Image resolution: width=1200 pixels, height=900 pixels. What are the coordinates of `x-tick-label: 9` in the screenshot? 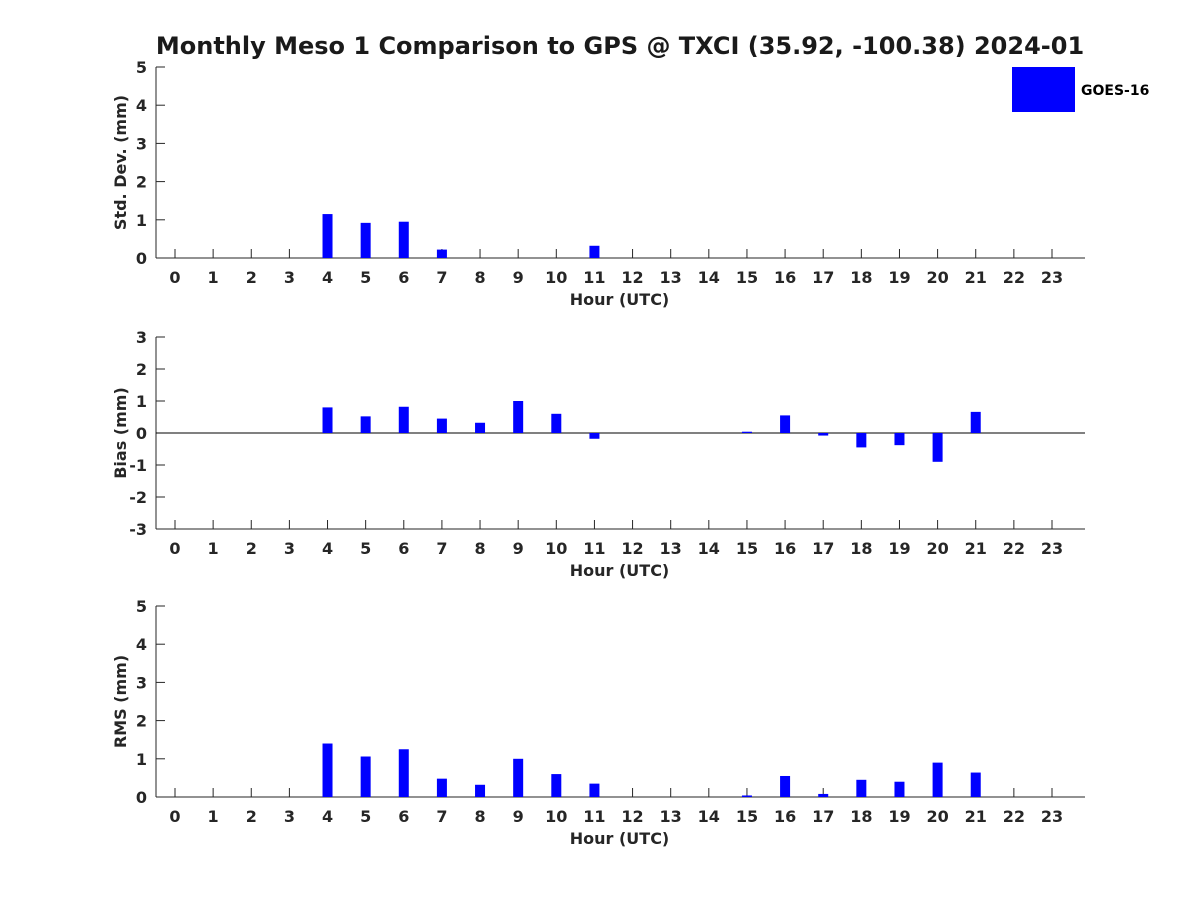 It's located at (518, 548).